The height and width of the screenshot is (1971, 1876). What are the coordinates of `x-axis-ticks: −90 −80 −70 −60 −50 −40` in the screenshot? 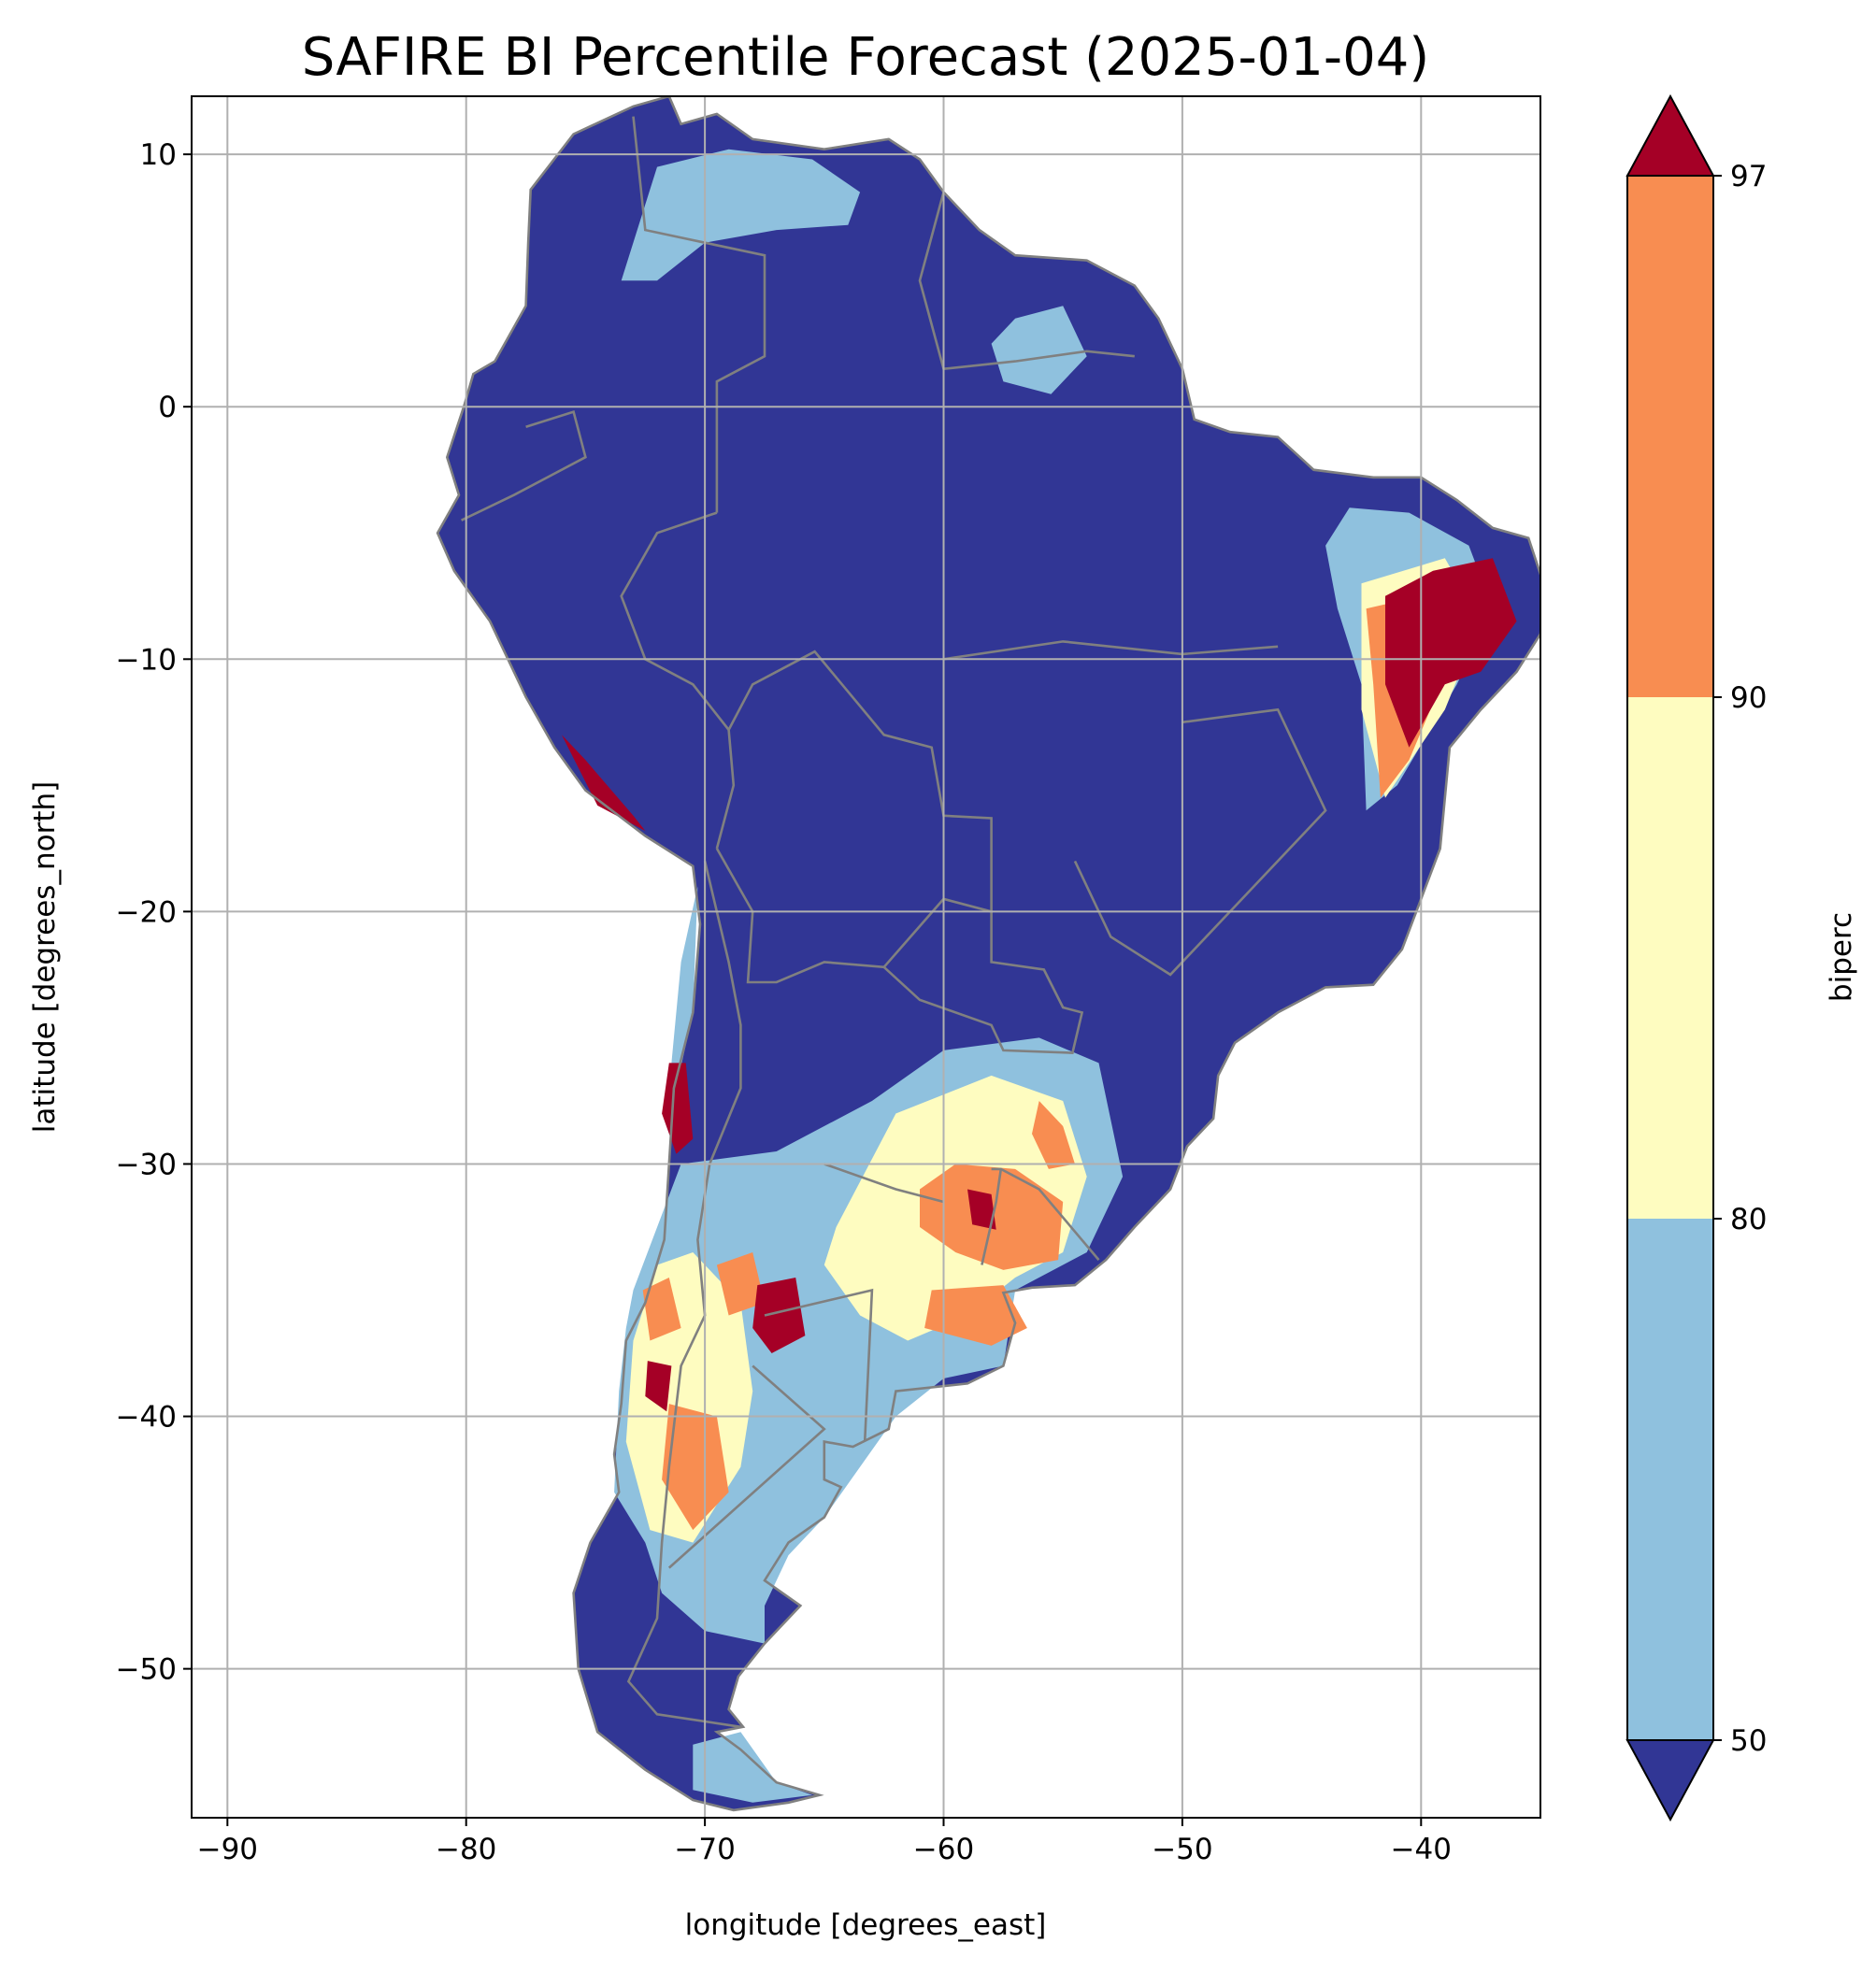 It's located at (824, 1842).